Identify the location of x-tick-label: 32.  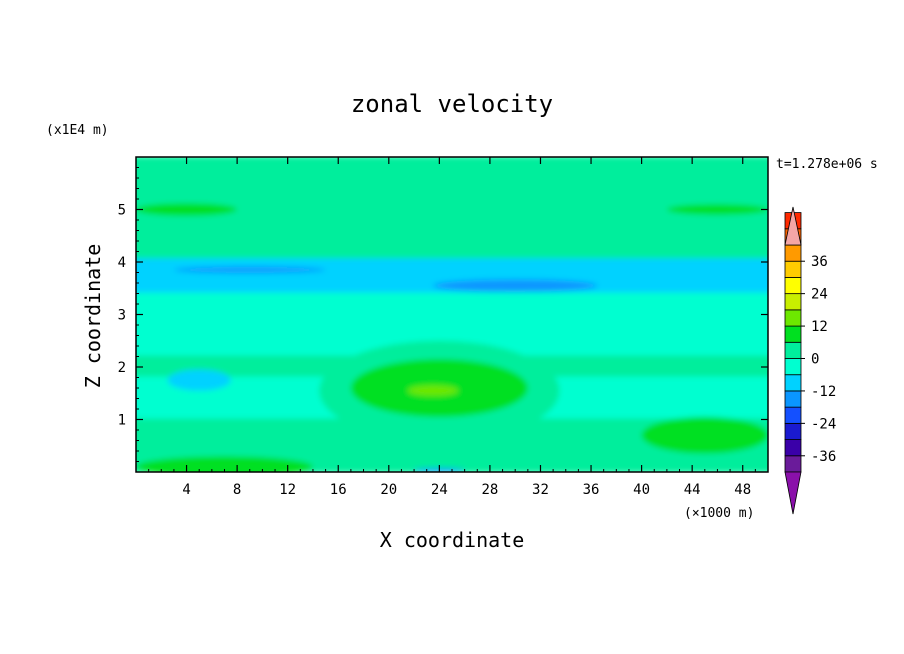
(540, 490).